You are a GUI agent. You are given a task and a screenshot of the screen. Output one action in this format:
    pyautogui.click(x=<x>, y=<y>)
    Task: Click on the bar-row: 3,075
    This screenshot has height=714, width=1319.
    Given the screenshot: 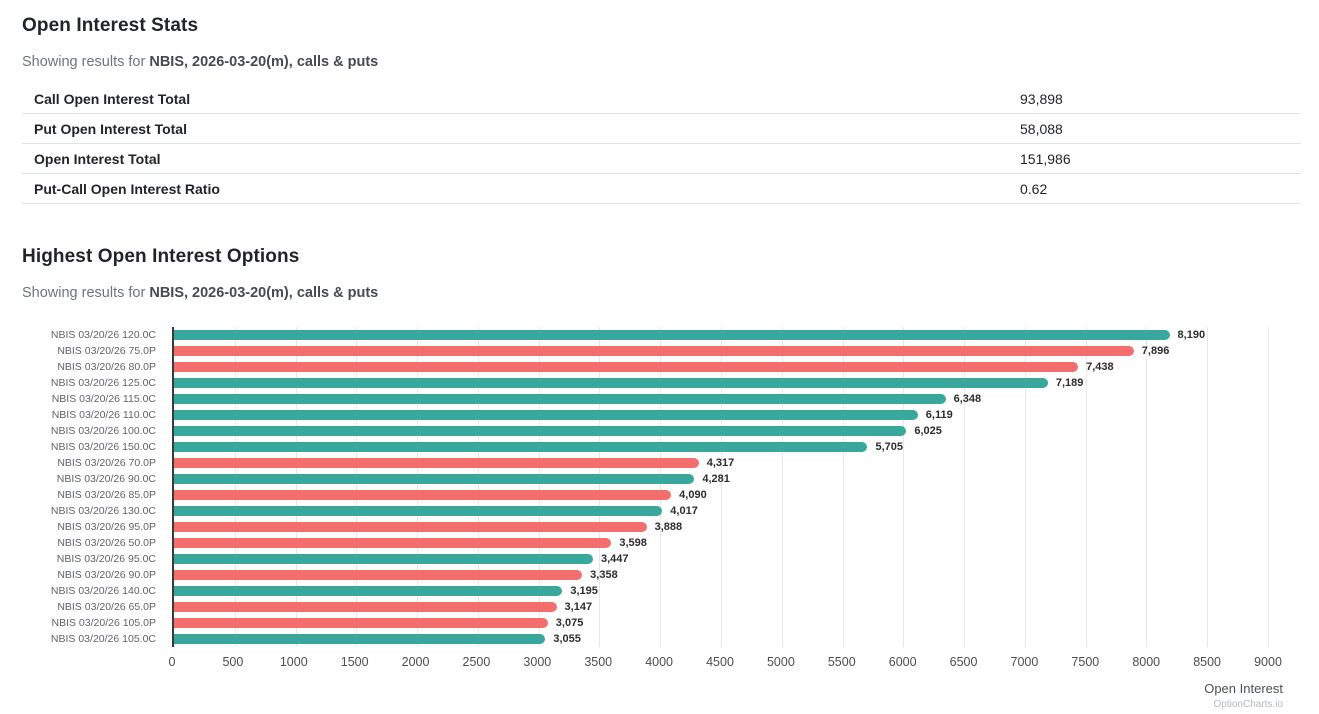 What is the action you would take?
    pyautogui.click(x=721, y=623)
    